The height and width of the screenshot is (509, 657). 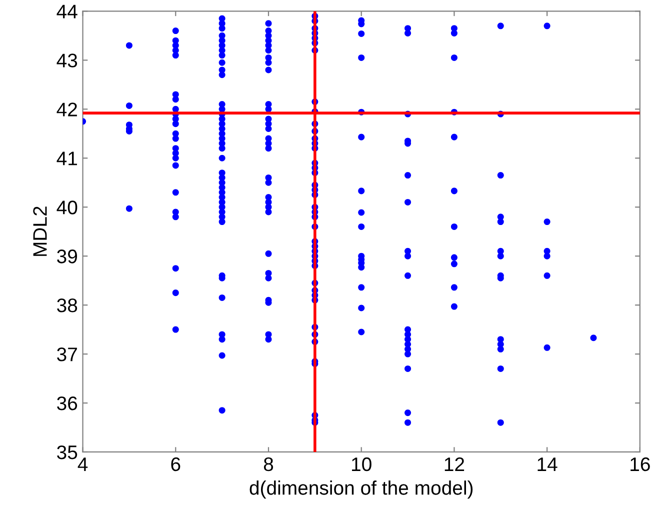 I want to click on y-tick-label: 41, so click(x=66, y=159).